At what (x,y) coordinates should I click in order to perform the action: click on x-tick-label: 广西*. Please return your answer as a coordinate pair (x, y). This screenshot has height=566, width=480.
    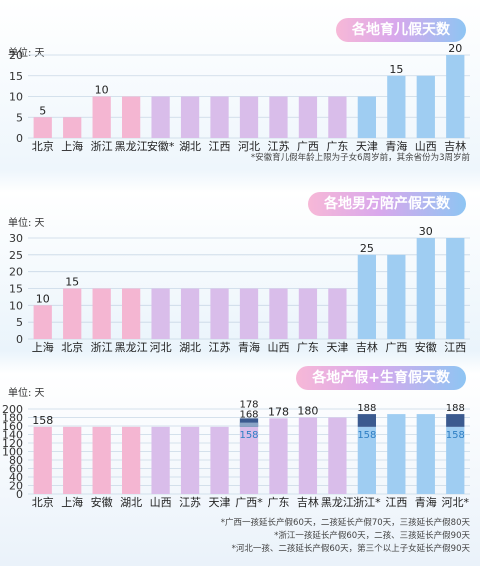
    Looking at the image, I should click on (249, 502).